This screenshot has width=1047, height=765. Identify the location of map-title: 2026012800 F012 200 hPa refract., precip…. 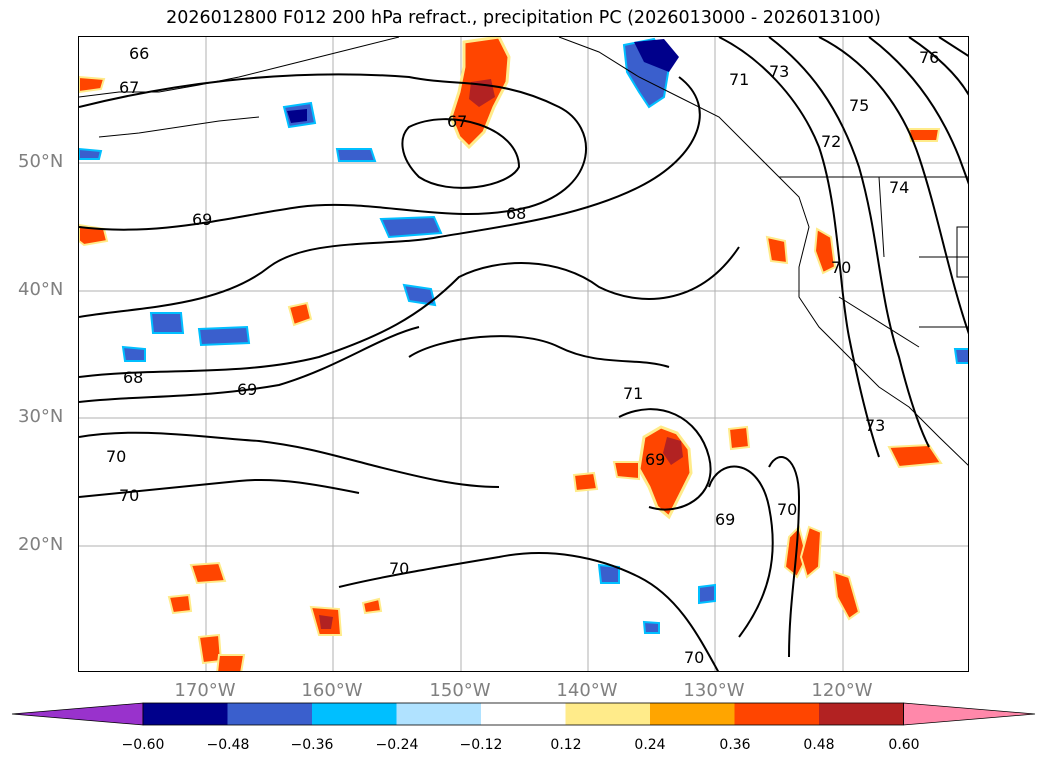
(523, 18).